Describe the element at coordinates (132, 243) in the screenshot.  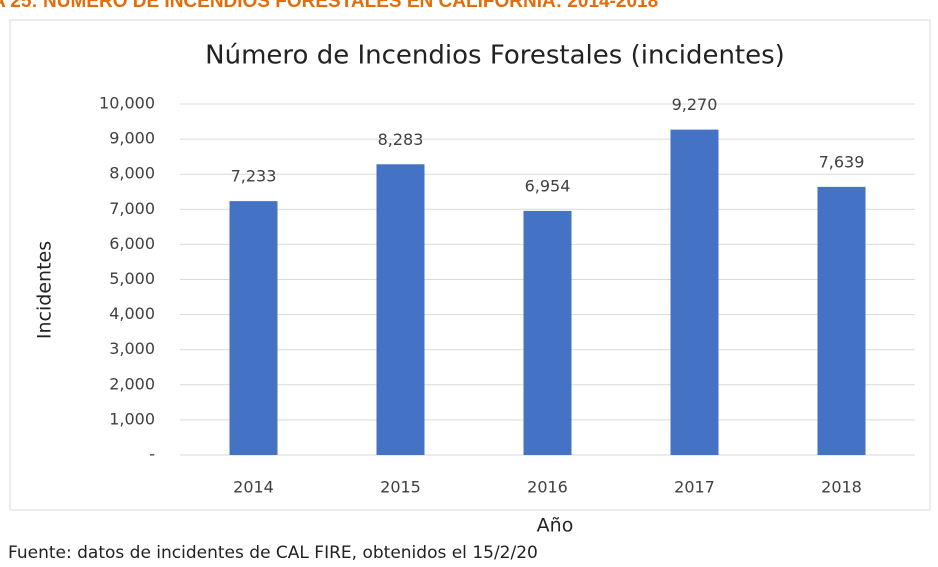
I see `y-tick-label: 6,000` at that location.